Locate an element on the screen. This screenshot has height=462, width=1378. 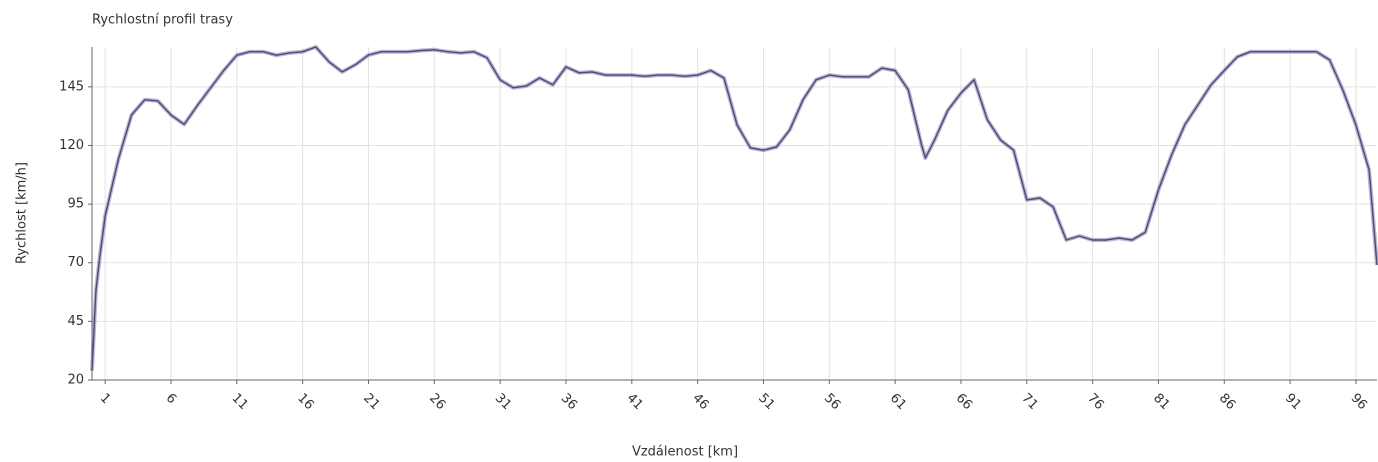
y-tick-label: 120 is located at coordinates (71, 145).